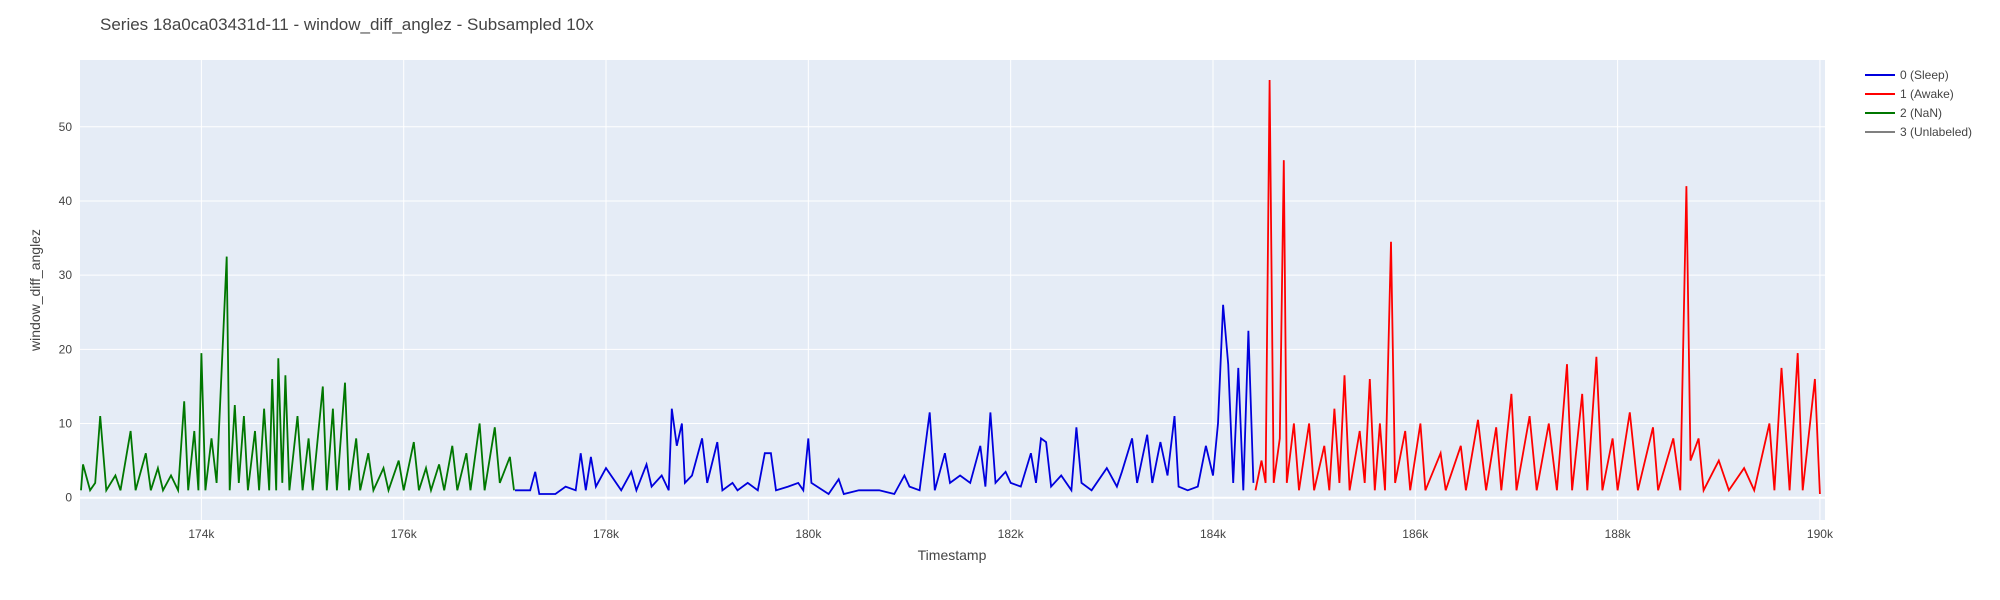 This screenshot has height=600, width=2000. Describe the element at coordinates (1213, 534) in the screenshot. I see `x-tick-label: 184k` at that location.